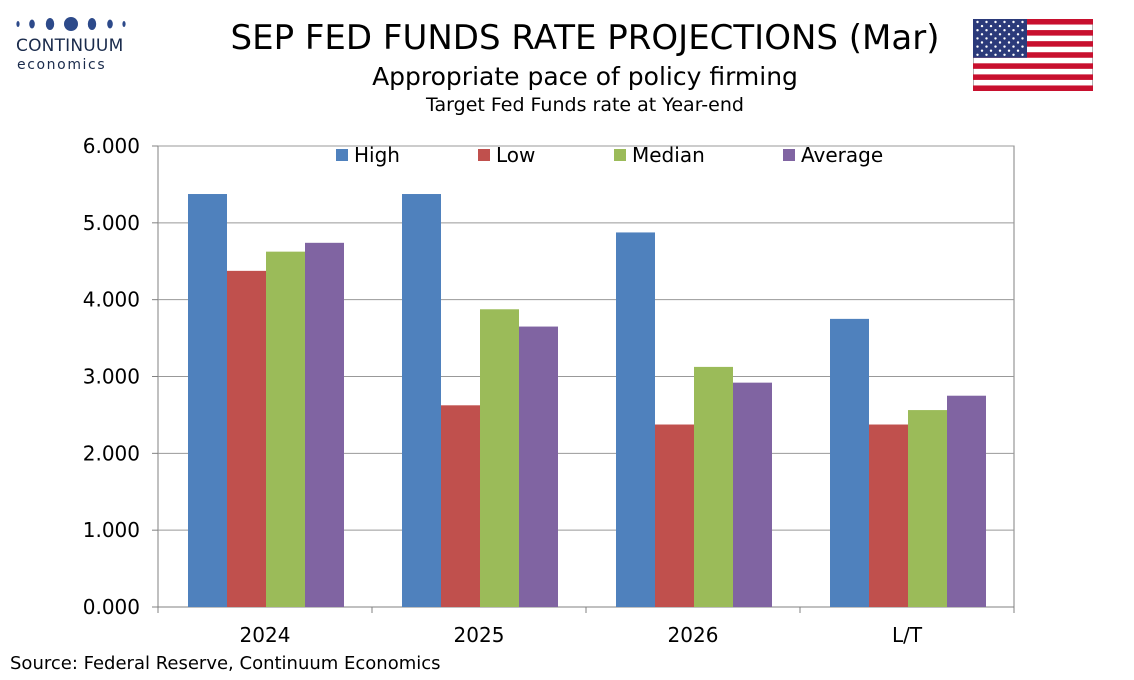 The width and height of the screenshot is (1134, 680). What do you see at coordinates (674, 515) in the screenshot?
I see `bar-low-2026` at bounding box center [674, 515].